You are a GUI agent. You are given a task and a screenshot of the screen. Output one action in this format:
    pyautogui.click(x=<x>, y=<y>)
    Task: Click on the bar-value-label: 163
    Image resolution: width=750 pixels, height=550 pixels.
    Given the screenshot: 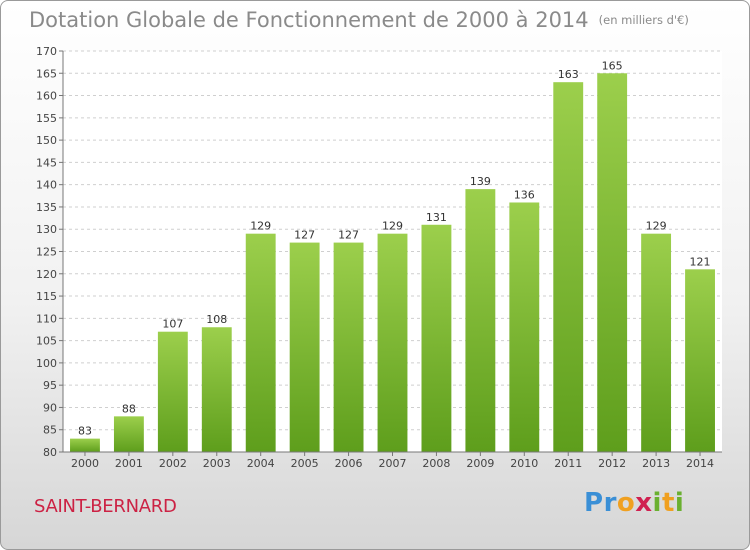 What is the action you would take?
    pyautogui.click(x=568, y=74)
    